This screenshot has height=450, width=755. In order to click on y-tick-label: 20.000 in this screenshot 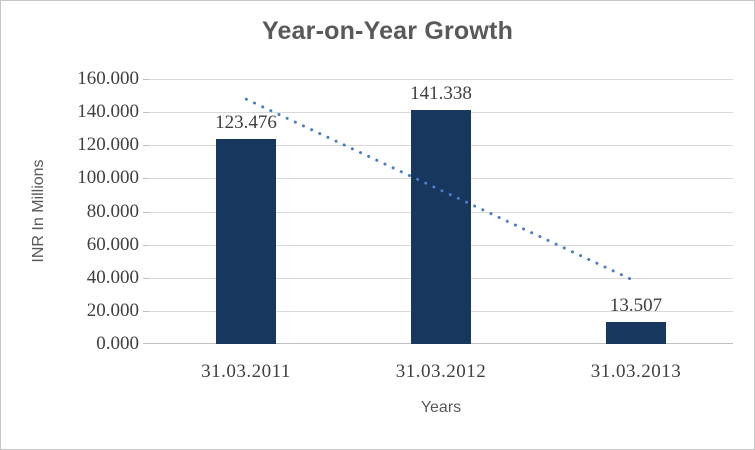, I will do `click(112, 310)`.